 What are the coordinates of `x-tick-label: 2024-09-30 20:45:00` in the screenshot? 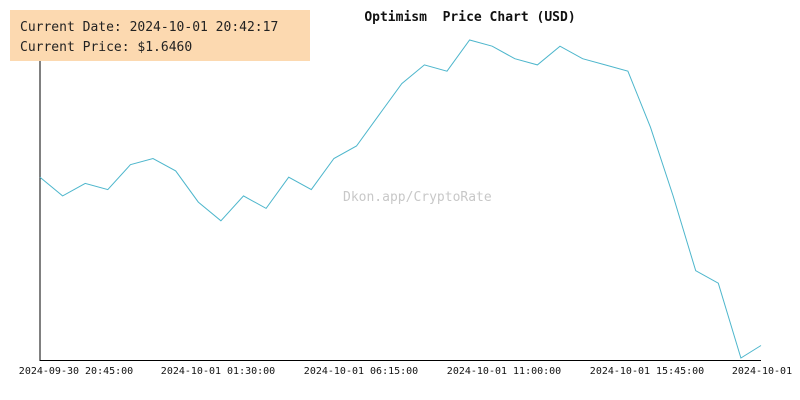 It's located at (76, 371).